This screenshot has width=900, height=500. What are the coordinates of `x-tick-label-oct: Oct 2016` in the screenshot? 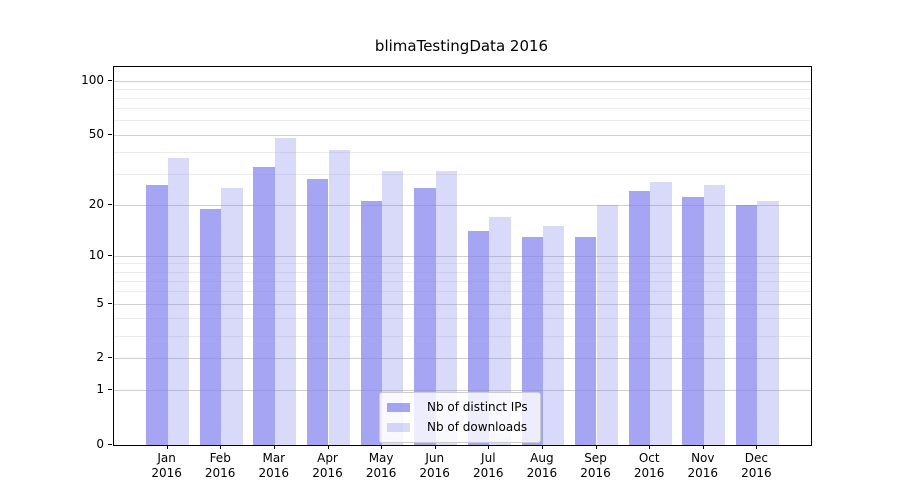 It's located at (649, 466).